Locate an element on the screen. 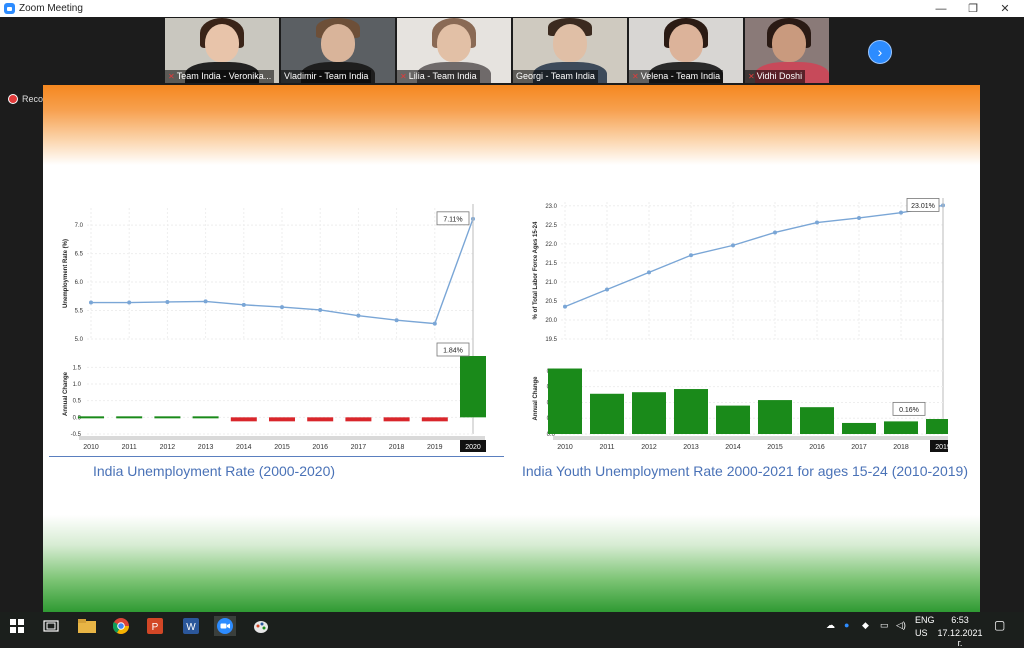 The width and height of the screenshot is (1024, 648). chevron-right-icon: › is located at coordinates (880, 52).